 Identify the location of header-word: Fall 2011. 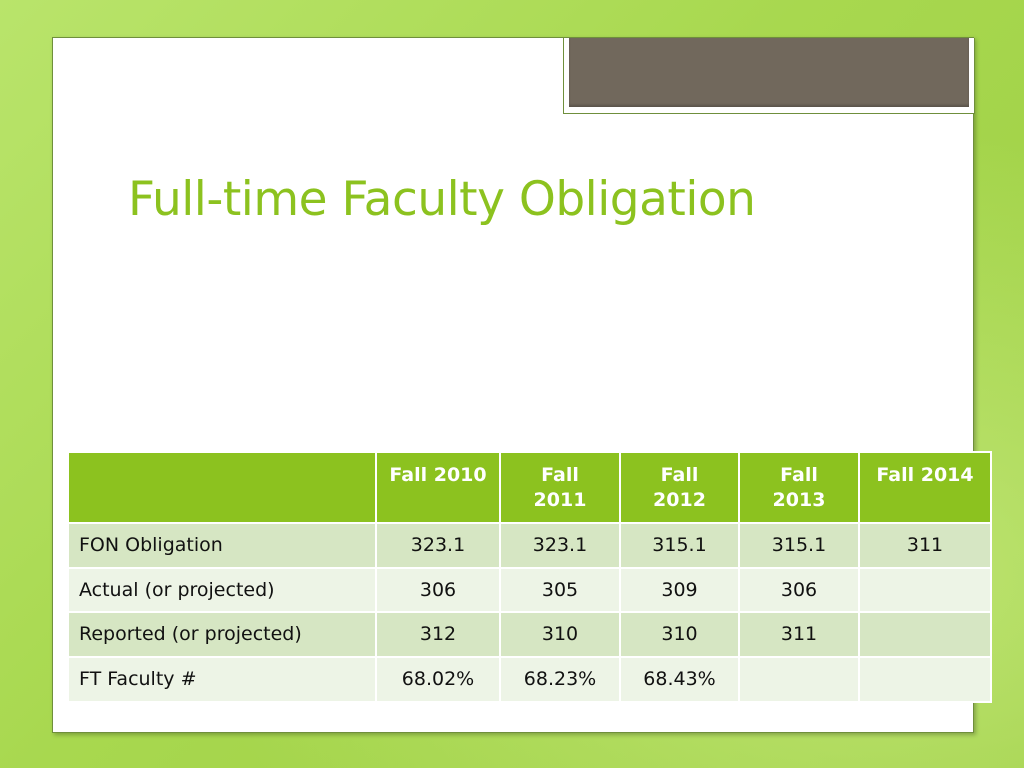
(560, 487).